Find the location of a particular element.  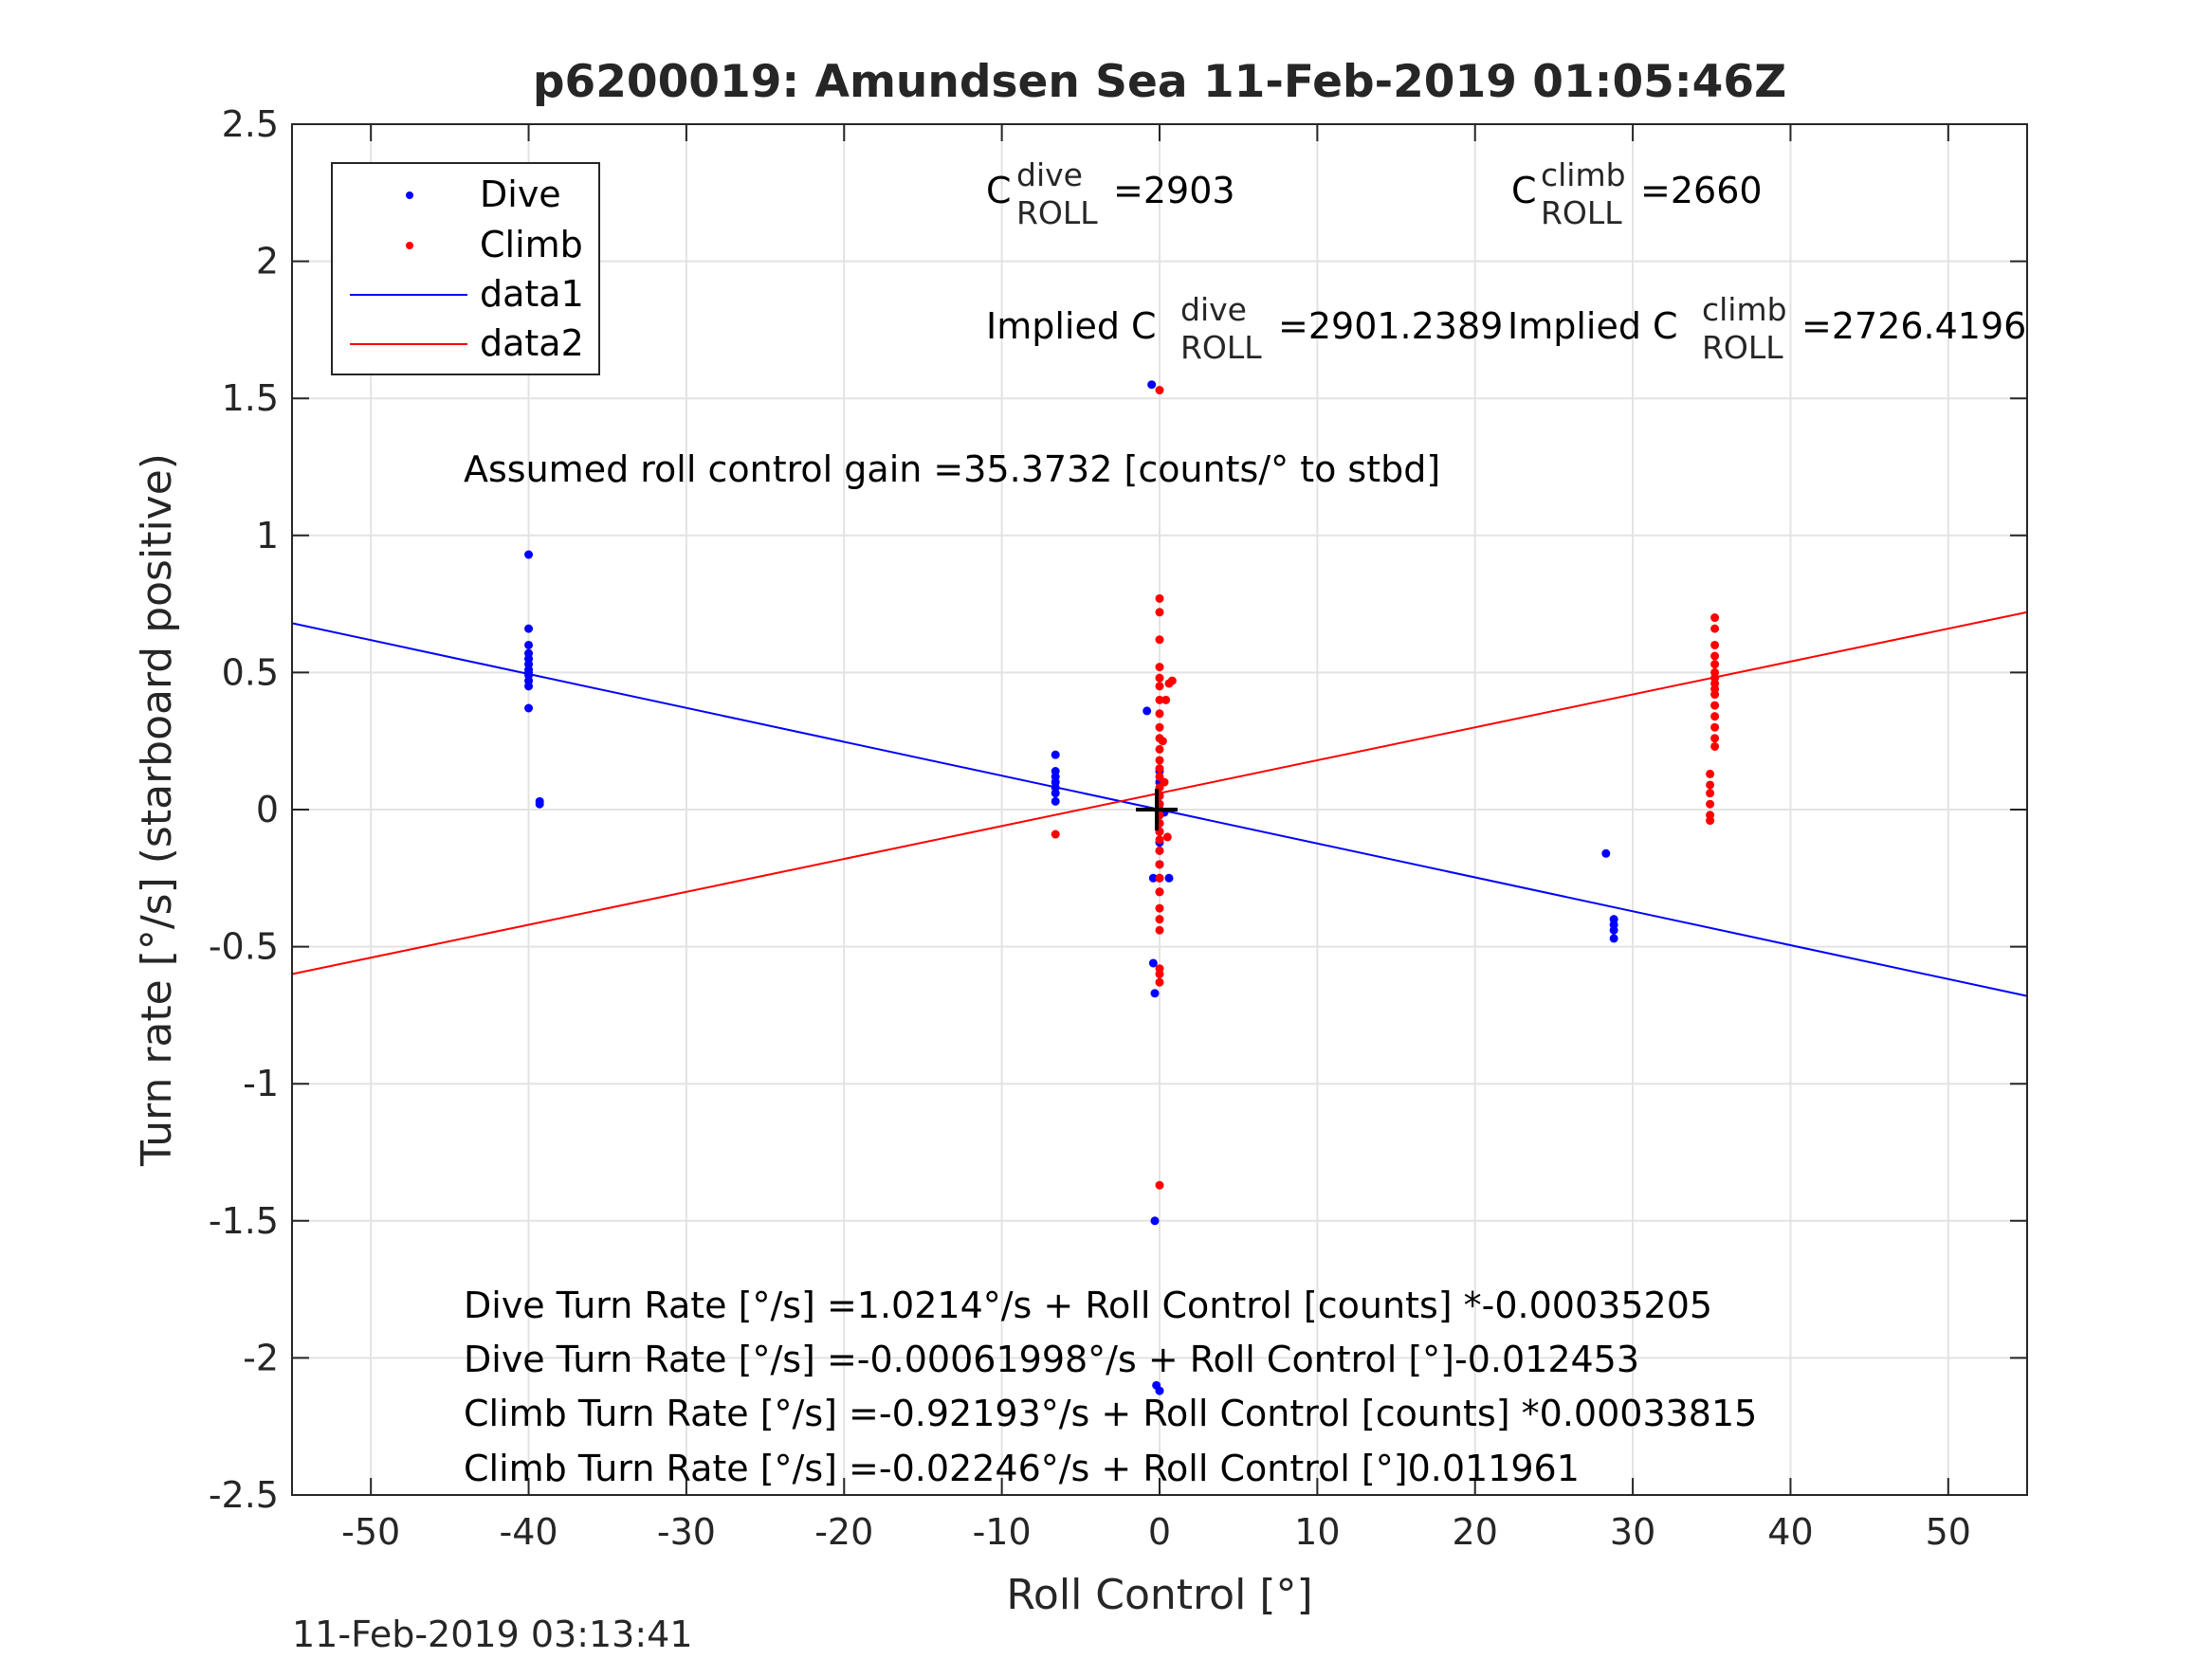

implied-dive-base: Implied C is located at coordinates (1071, 326).